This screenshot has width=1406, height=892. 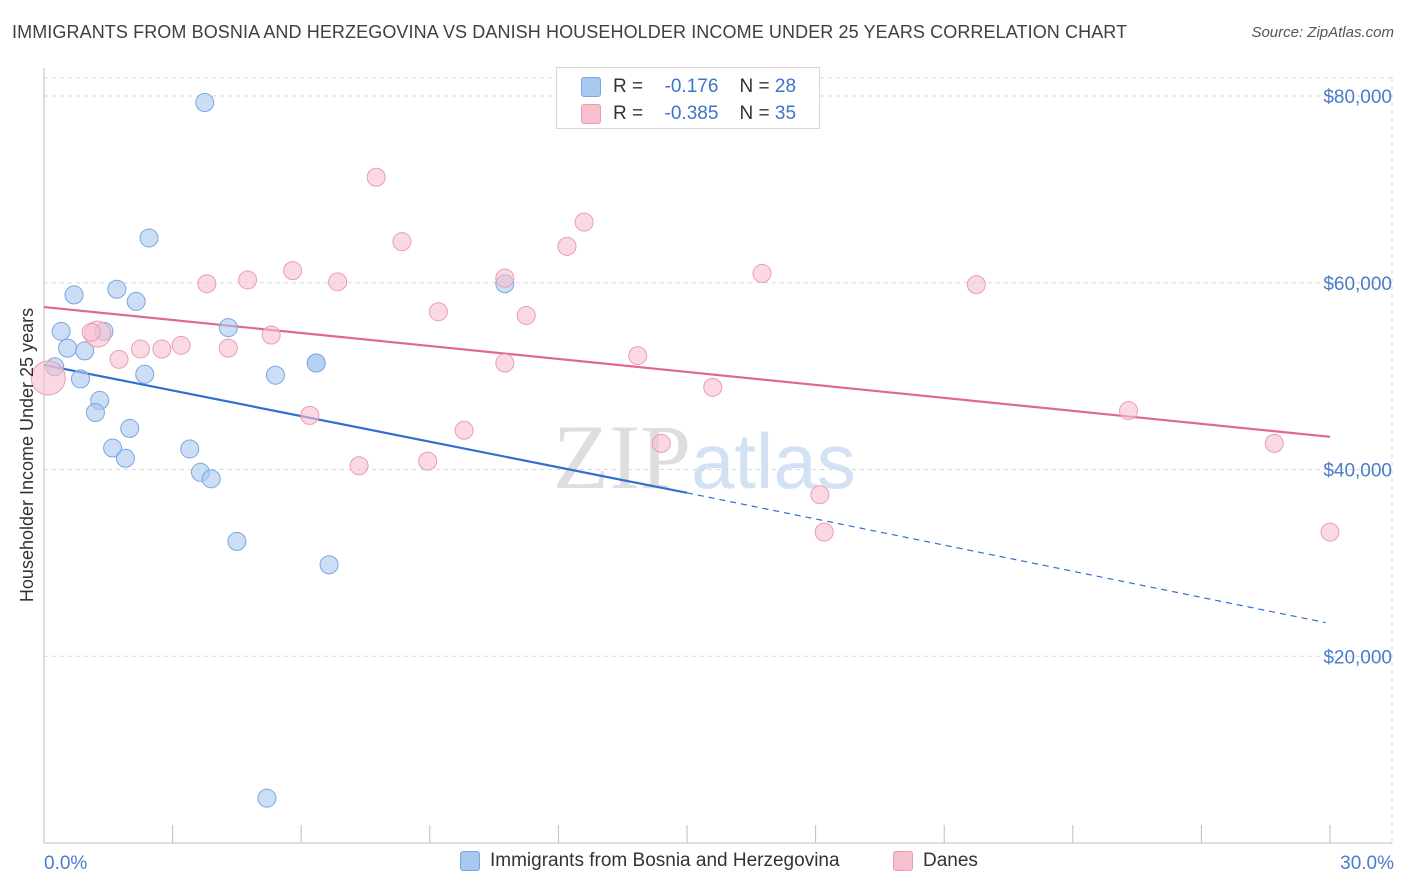 I want to click on y-tick-label: $60,000, so click(x=1357, y=284).